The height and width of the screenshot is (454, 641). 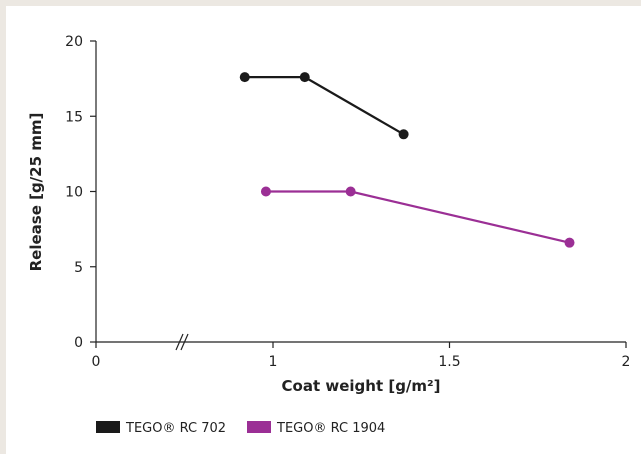 I want to click on y-tick-label: 20, so click(x=74, y=42).